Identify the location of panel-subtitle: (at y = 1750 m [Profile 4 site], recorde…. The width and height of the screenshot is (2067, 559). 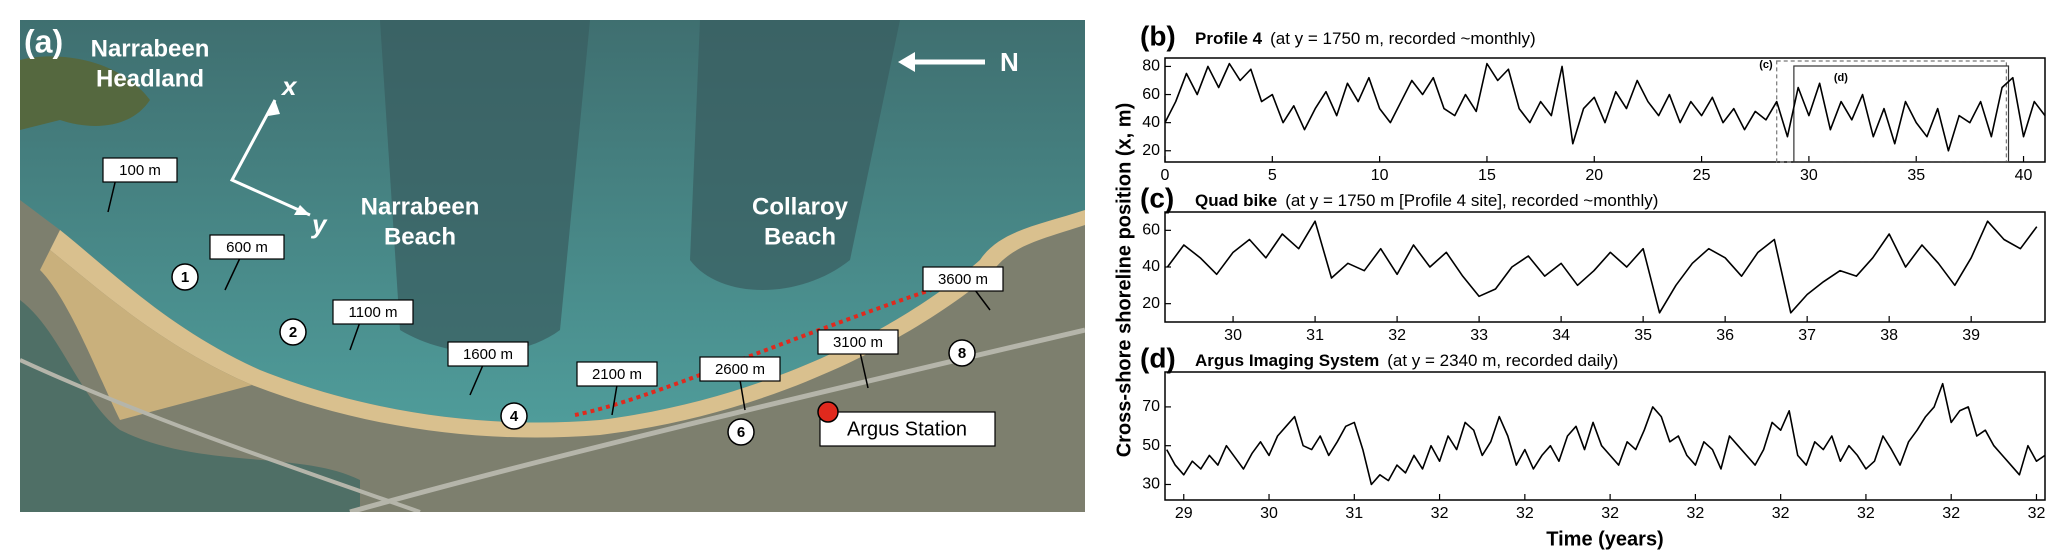
(1471, 200).